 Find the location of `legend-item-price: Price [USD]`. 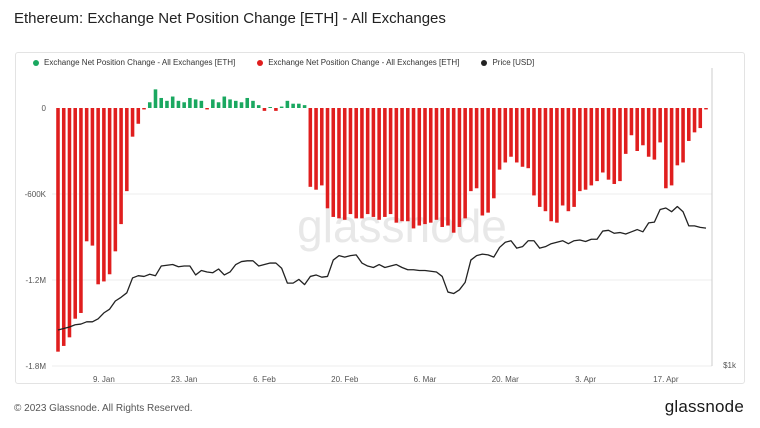

legend-item-price: Price [USD] is located at coordinates (507, 62).